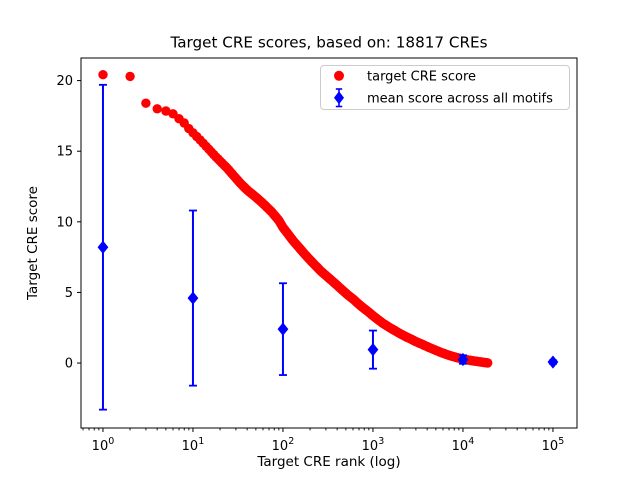 This screenshot has width=640, height=484. Describe the element at coordinates (471, 441) in the screenshot. I see `x-tick-exponent: 4` at that location.